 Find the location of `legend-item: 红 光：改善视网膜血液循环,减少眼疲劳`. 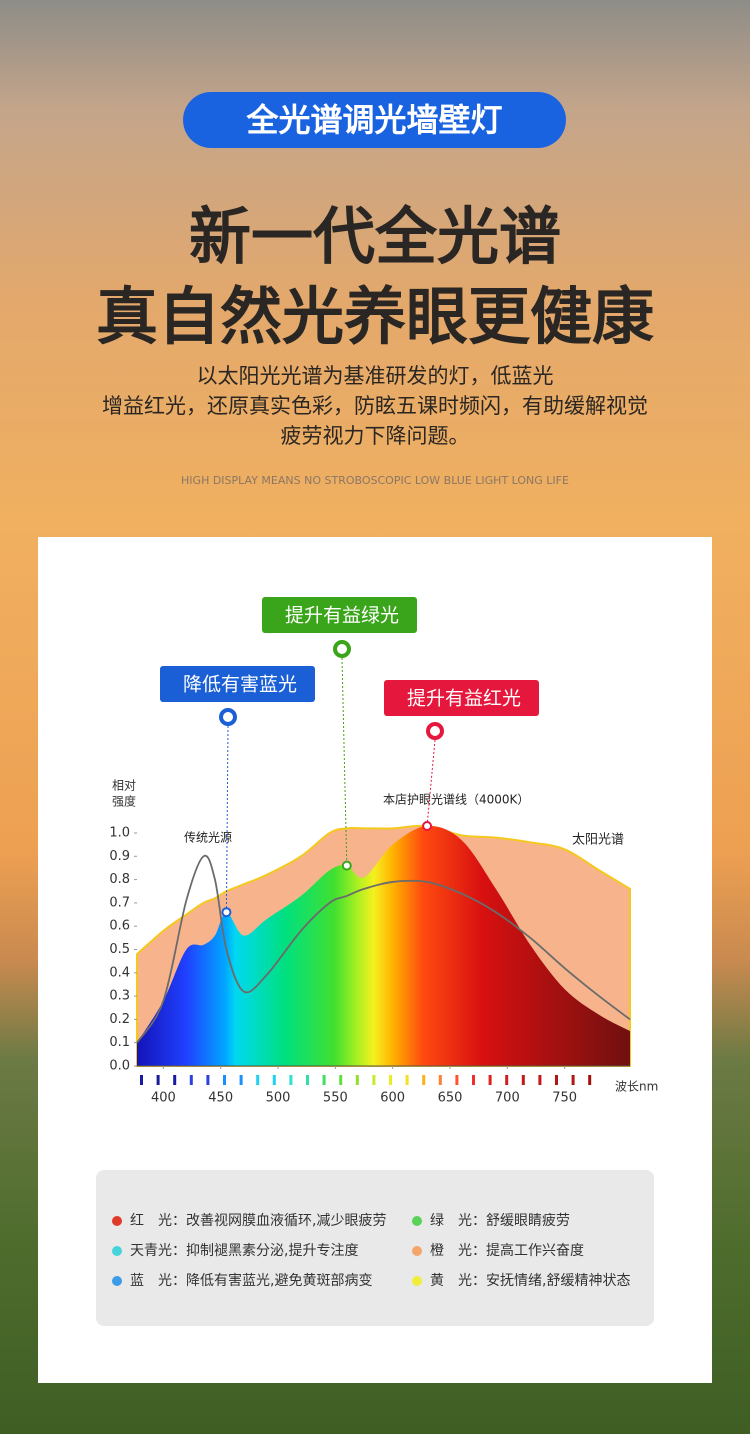

legend-item: 红 光：改善视网膜血液循环,减少眼疲劳 is located at coordinates (249, 1220).